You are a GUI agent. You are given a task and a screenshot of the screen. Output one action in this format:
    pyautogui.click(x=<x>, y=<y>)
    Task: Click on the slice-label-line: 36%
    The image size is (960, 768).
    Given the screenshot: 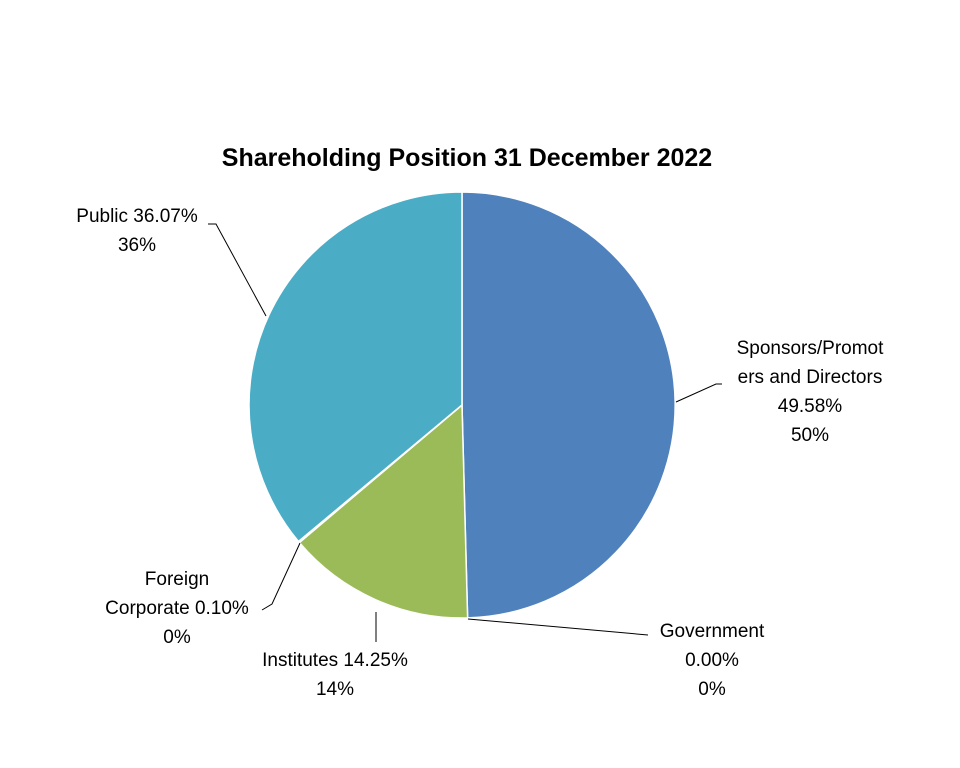 What is the action you would take?
    pyautogui.click(x=137, y=245)
    